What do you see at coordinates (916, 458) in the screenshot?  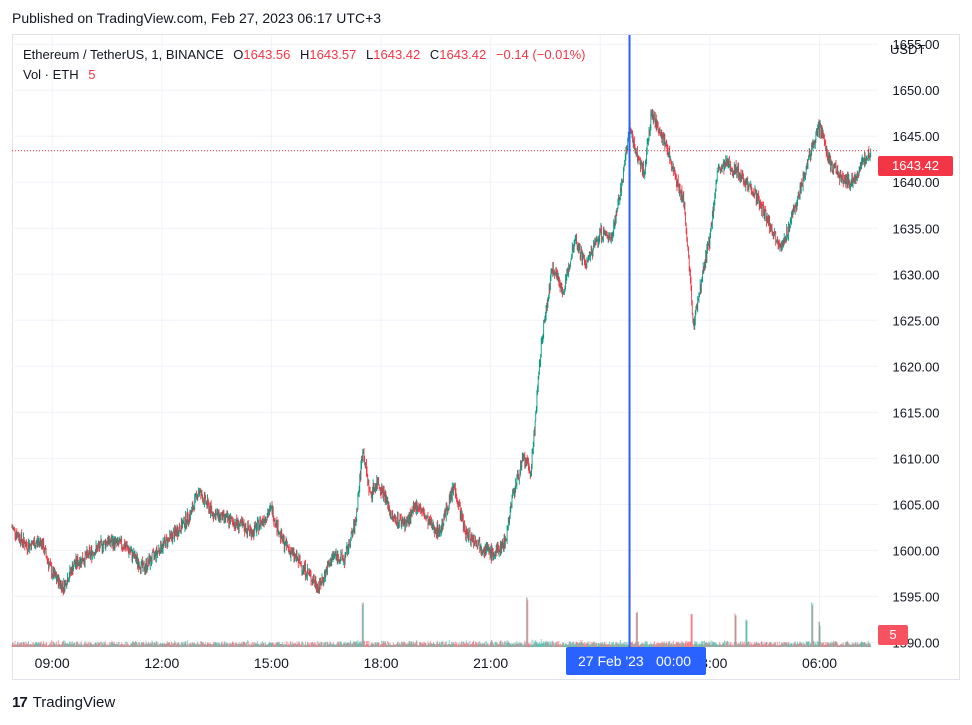 I see `price-tick-label: 1610.00` at bounding box center [916, 458].